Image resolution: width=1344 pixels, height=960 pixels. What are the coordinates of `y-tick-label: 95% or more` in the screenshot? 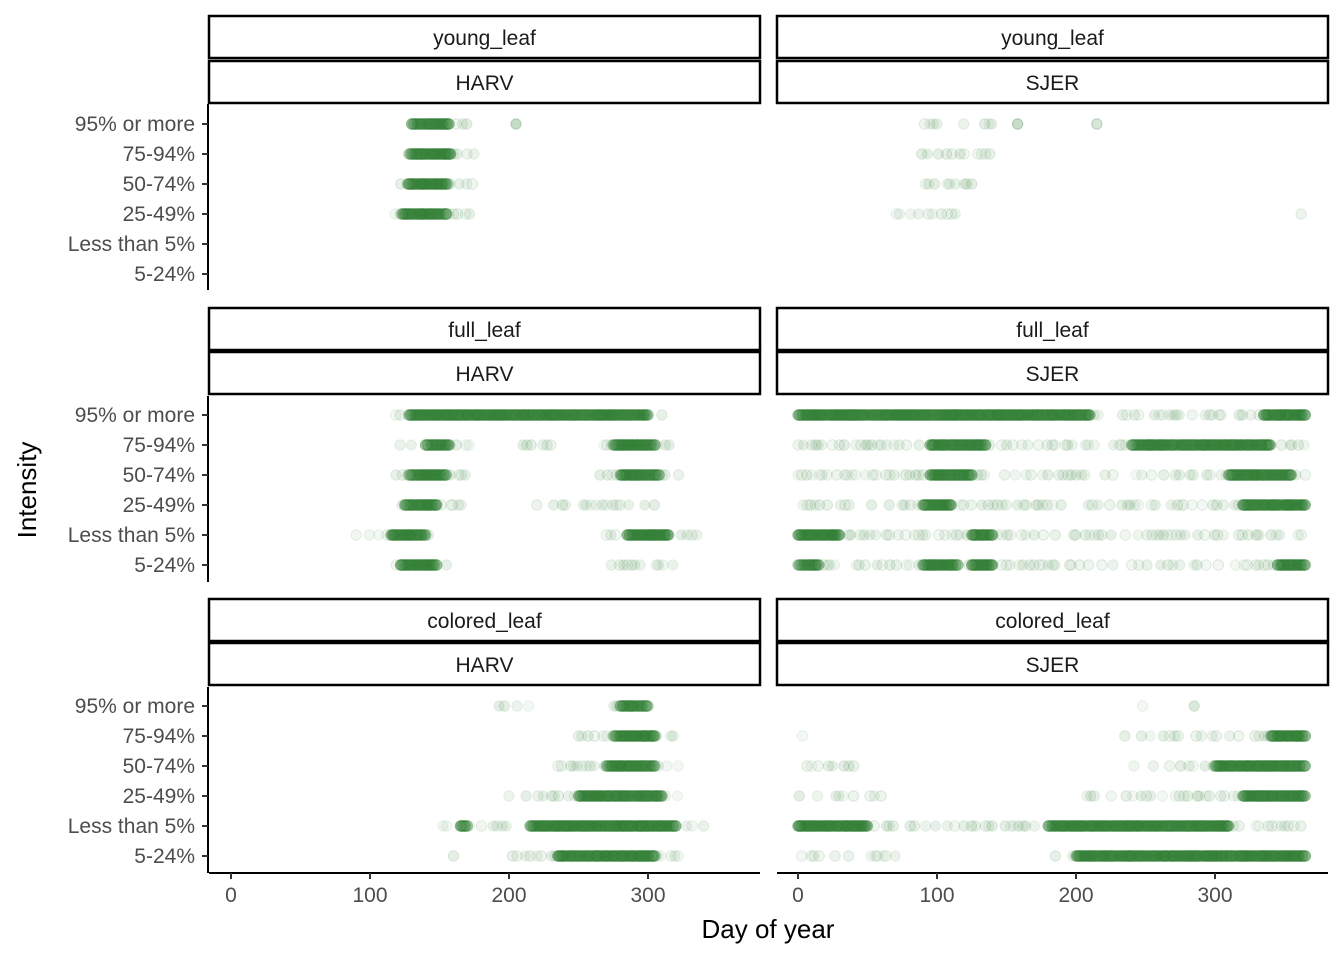 It's located at (135, 415).